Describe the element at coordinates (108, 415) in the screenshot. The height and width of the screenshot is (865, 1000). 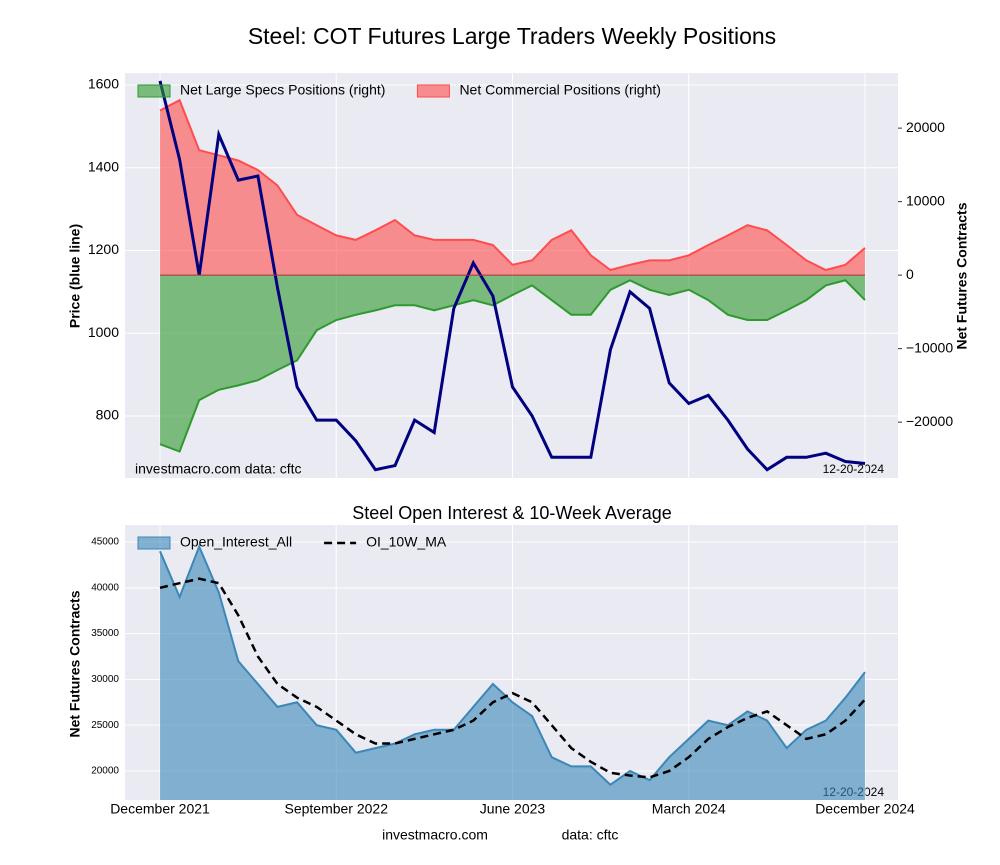
I see `y-tick-label: 800` at that location.